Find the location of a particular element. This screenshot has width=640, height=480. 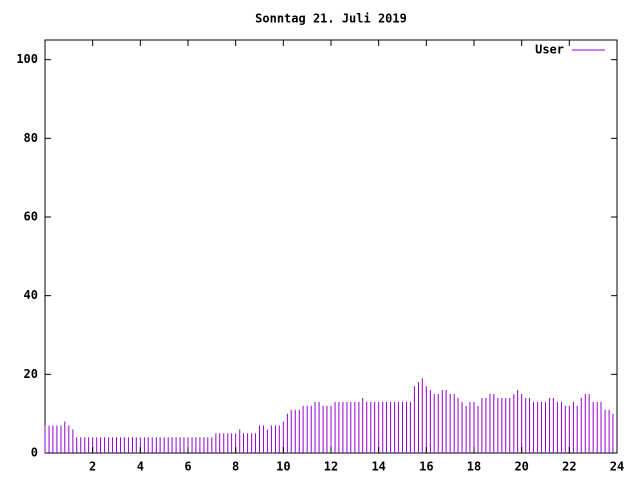

x-tick-label: 18 is located at coordinates (474, 467).